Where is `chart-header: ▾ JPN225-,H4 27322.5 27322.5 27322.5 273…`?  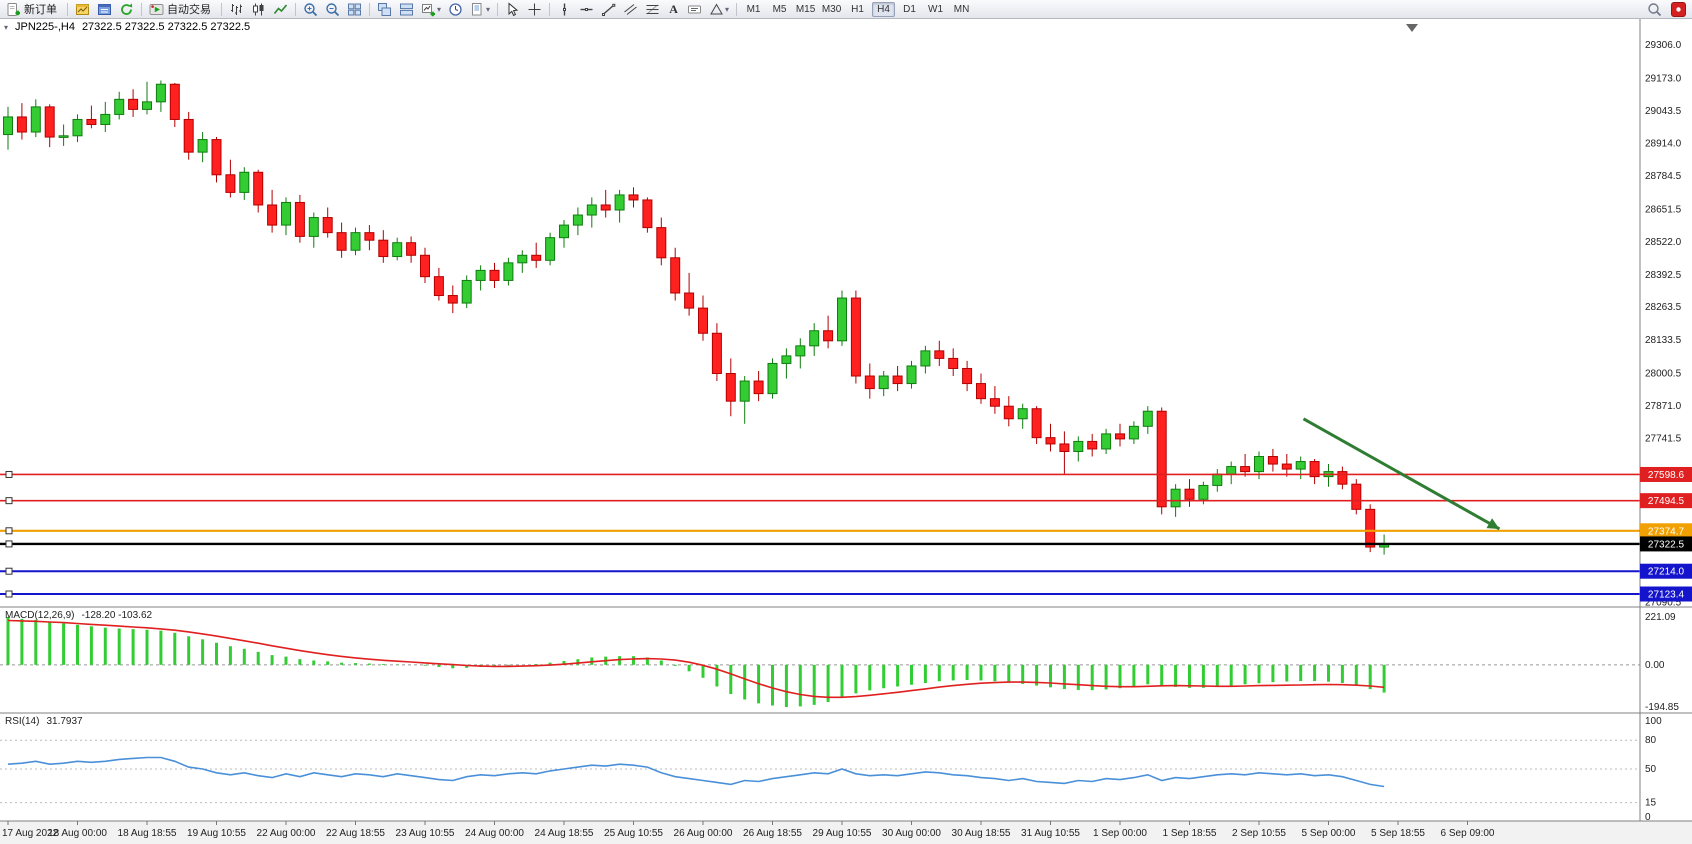
chart-header: ▾ JPN225-,H4 27322.5 27322.5 27322.5 273… is located at coordinates (126, 27).